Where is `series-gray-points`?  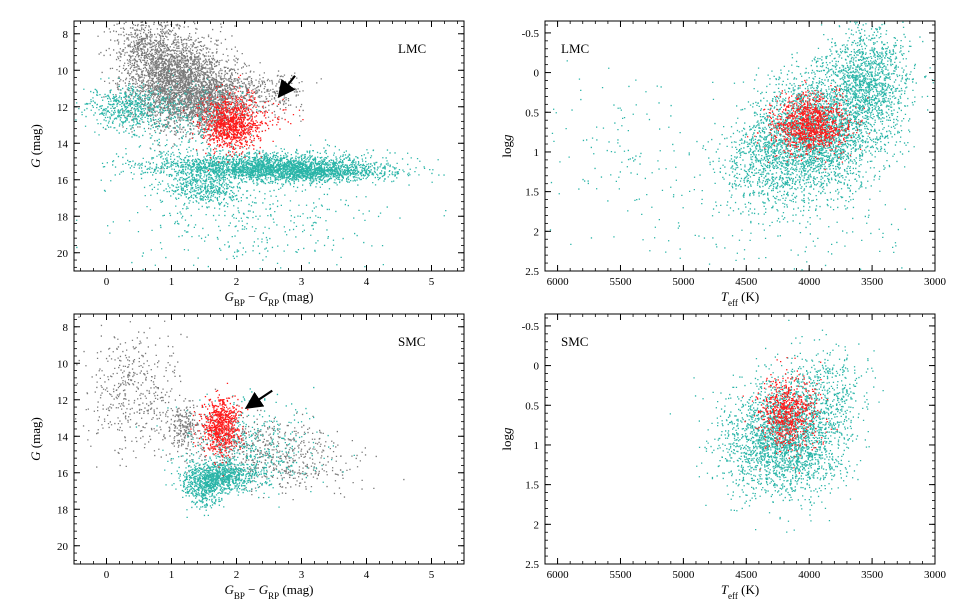 series-gray-points is located at coordinates (240, 408).